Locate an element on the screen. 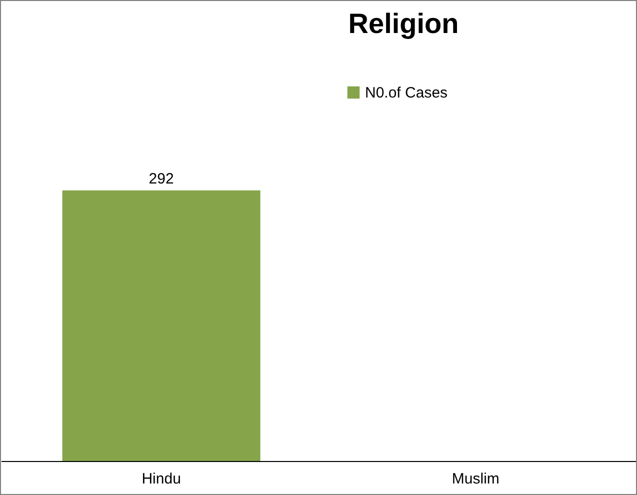  chart-title: Religion is located at coordinates (403, 23).